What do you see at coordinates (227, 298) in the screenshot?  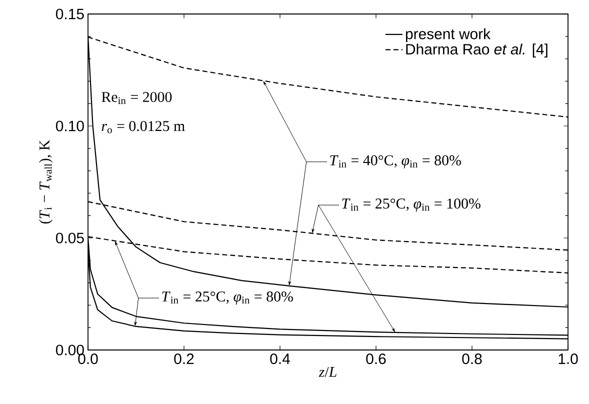 I see `annotation: T$_{in}$ = 25°C, φ$_{in}$ = 80%` at bounding box center [227, 298].